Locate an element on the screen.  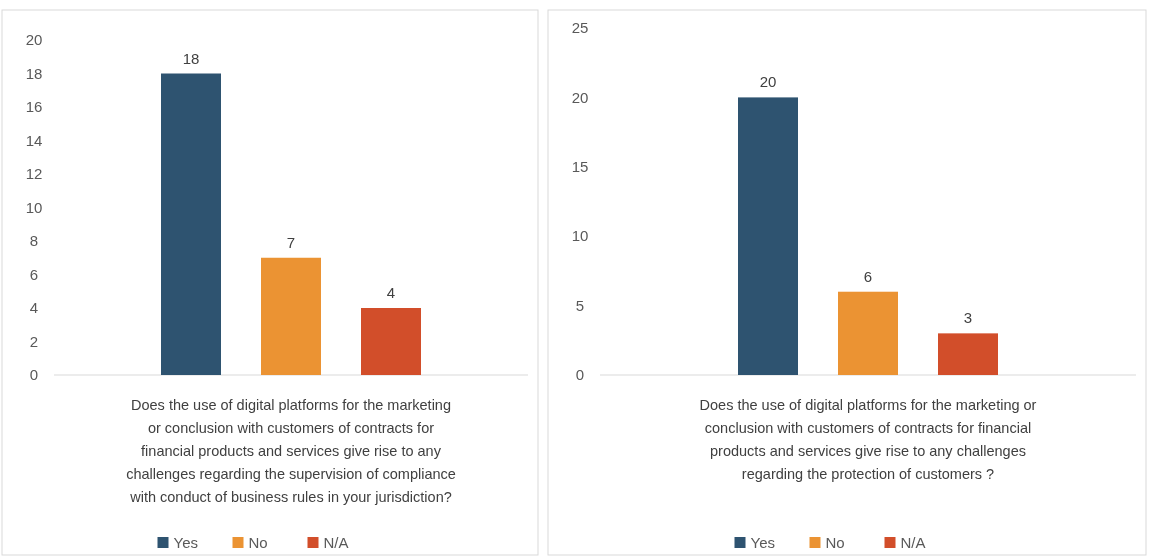
y-tick-label: 5 is located at coordinates (580, 305).